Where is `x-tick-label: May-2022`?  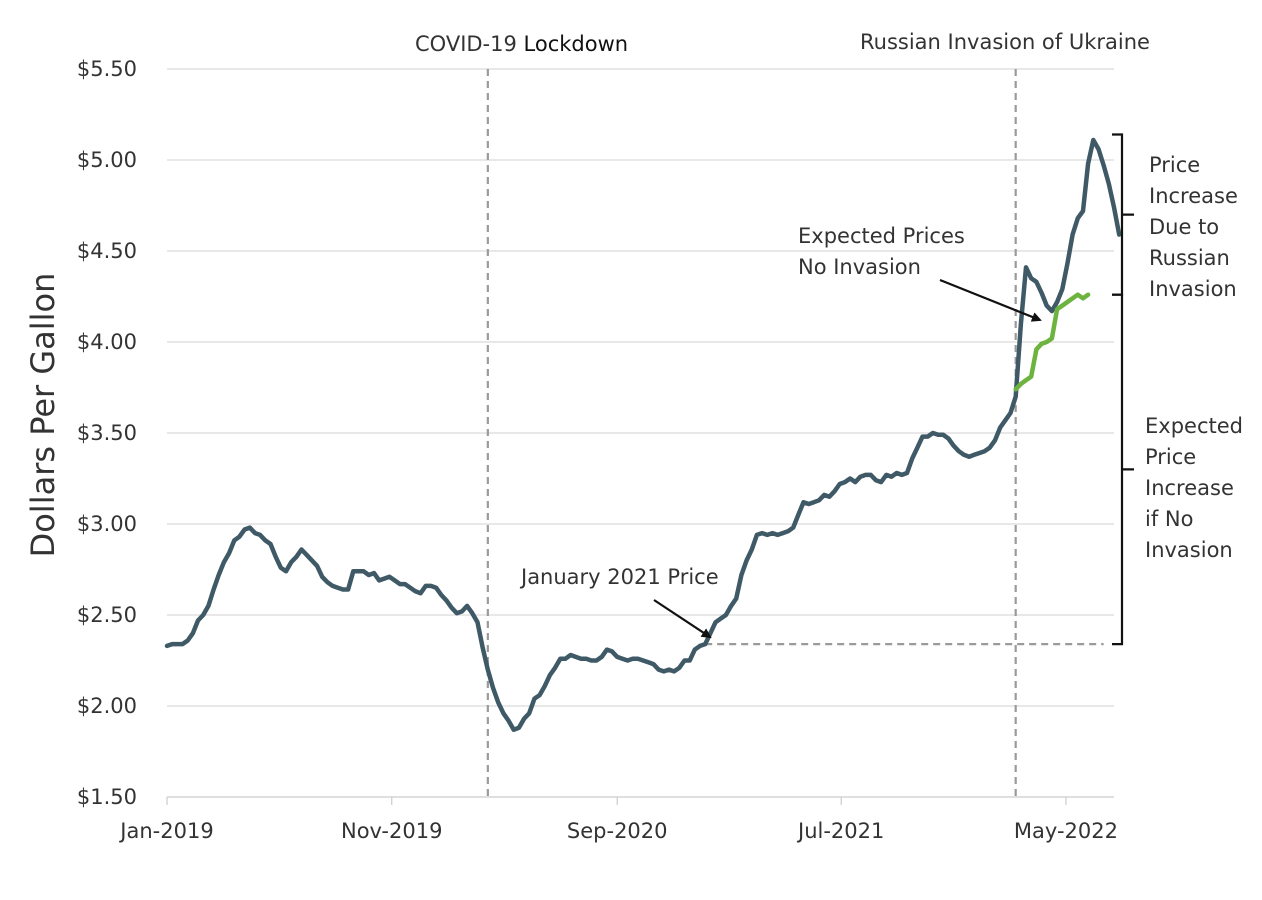
x-tick-label: May-2022 is located at coordinates (1066, 831).